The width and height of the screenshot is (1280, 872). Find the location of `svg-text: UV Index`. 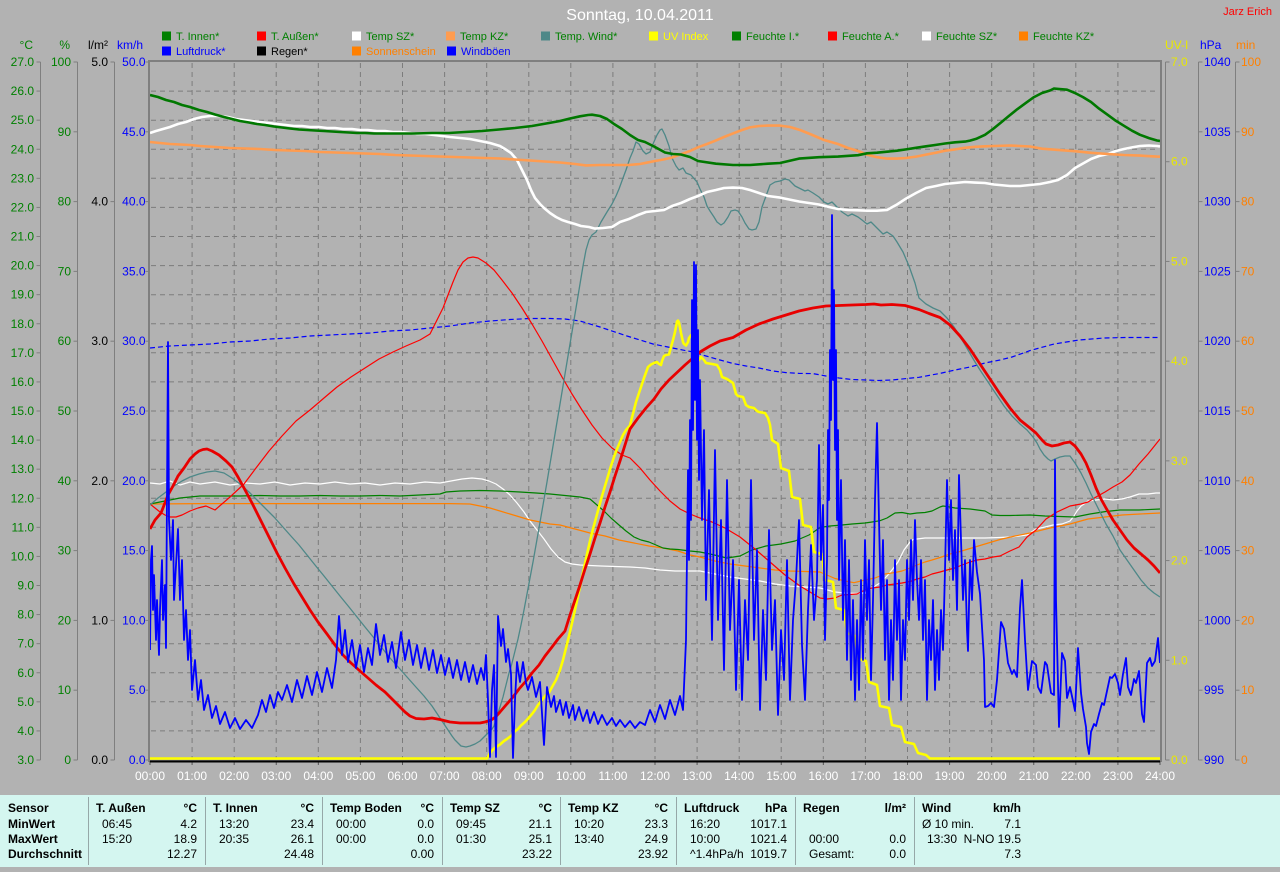

svg-text: UV Index is located at coordinates (686, 37).